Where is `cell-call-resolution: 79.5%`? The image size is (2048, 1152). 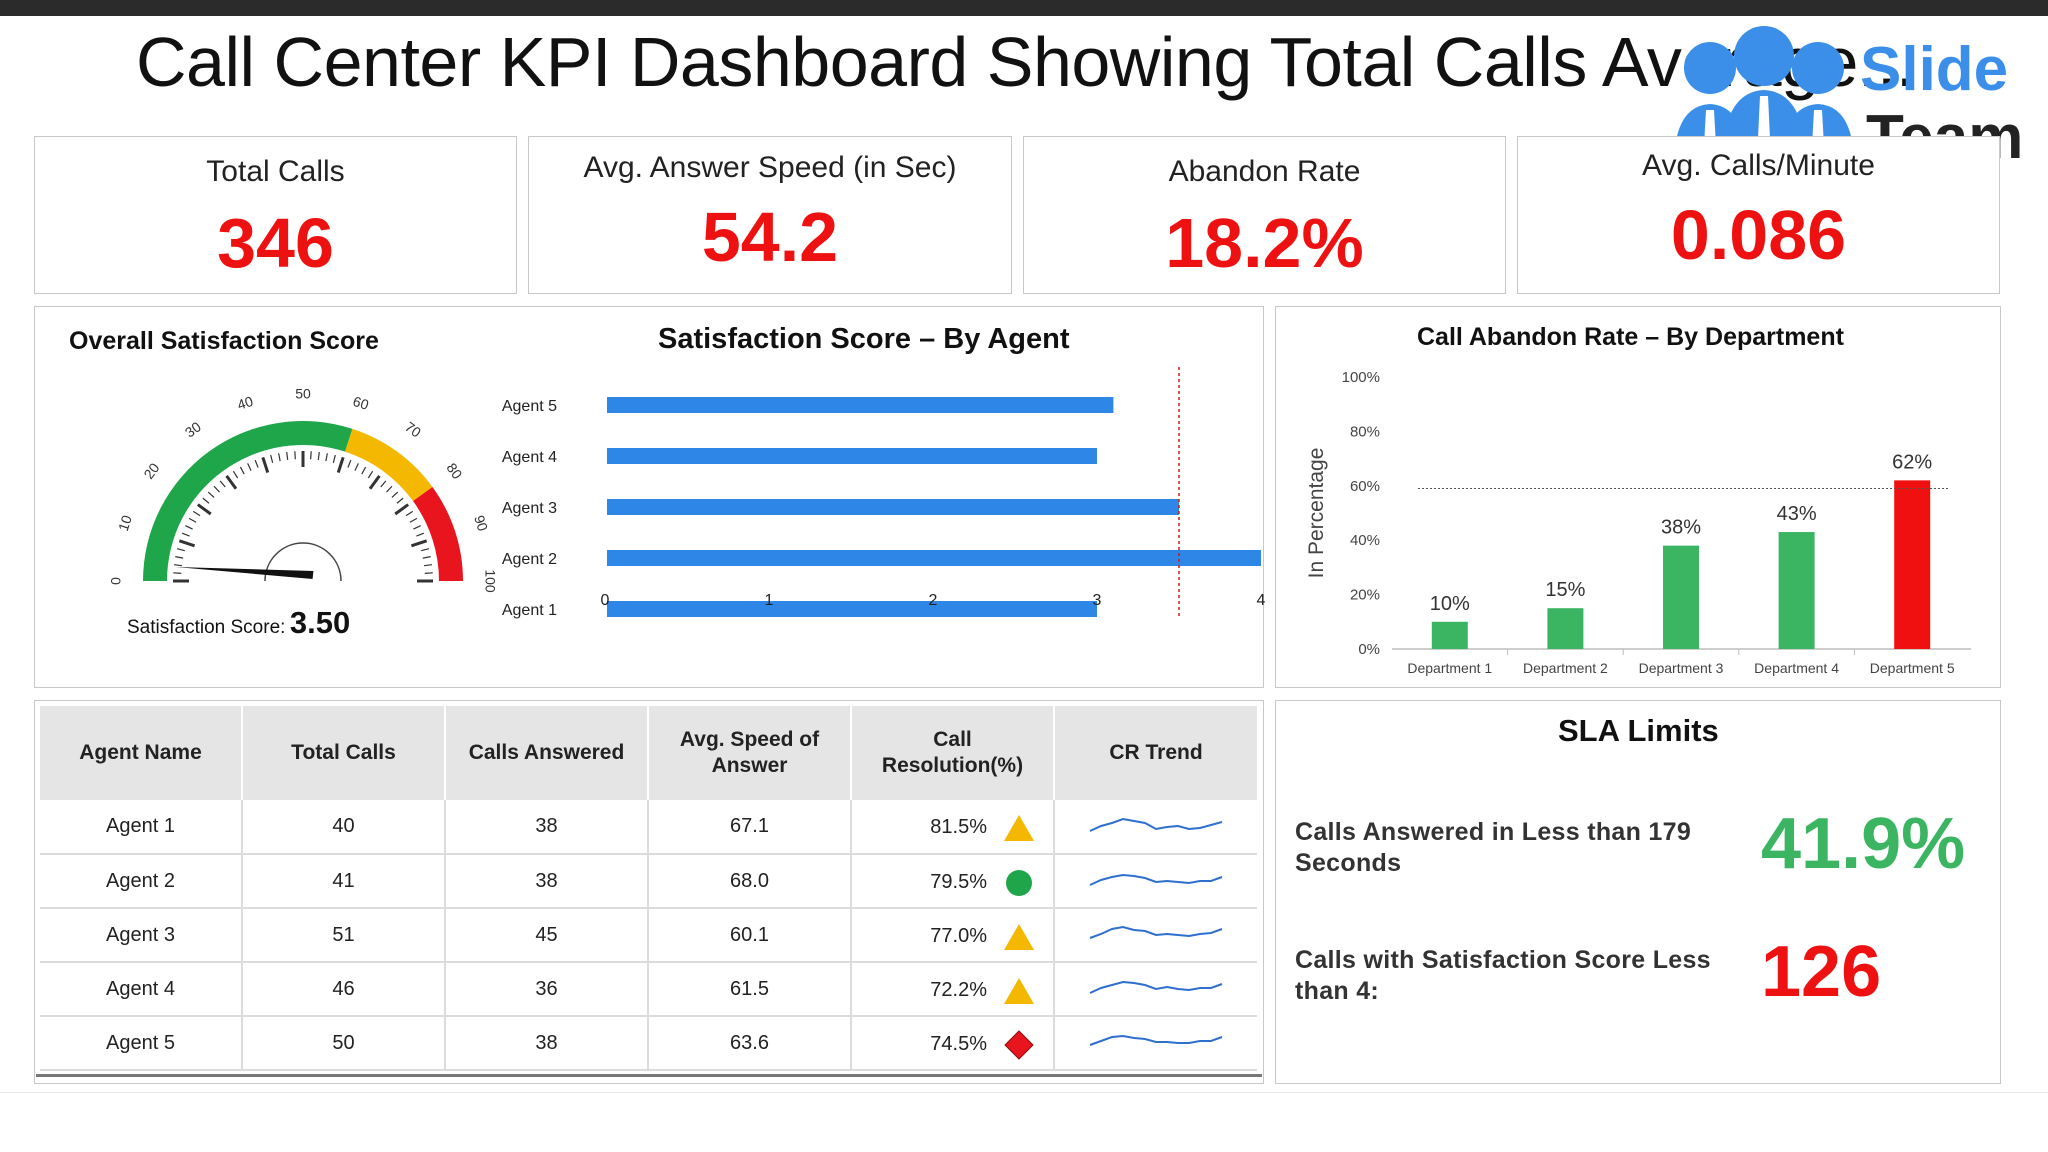 cell-call-resolution: 79.5% is located at coordinates (953, 881).